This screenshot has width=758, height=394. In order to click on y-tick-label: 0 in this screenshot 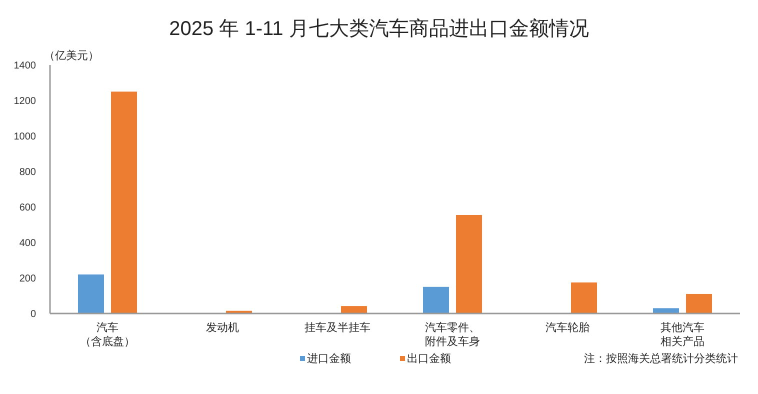, I will do `click(33, 314)`.